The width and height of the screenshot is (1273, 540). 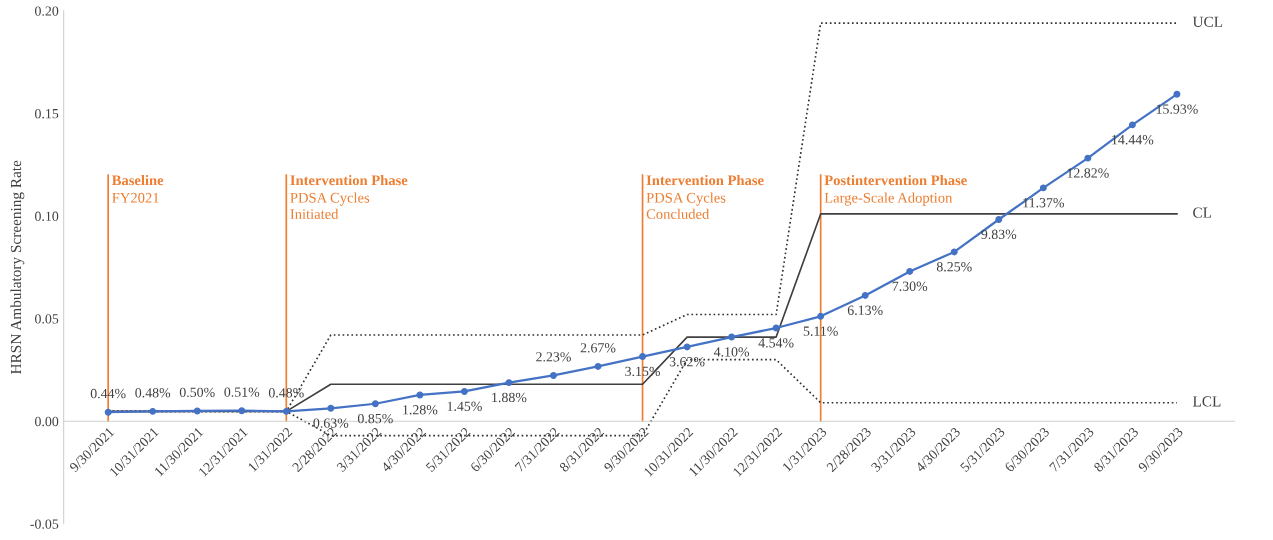 What do you see at coordinates (1088, 173) in the screenshot?
I see `data-label: 12.82%` at bounding box center [1088, 173].